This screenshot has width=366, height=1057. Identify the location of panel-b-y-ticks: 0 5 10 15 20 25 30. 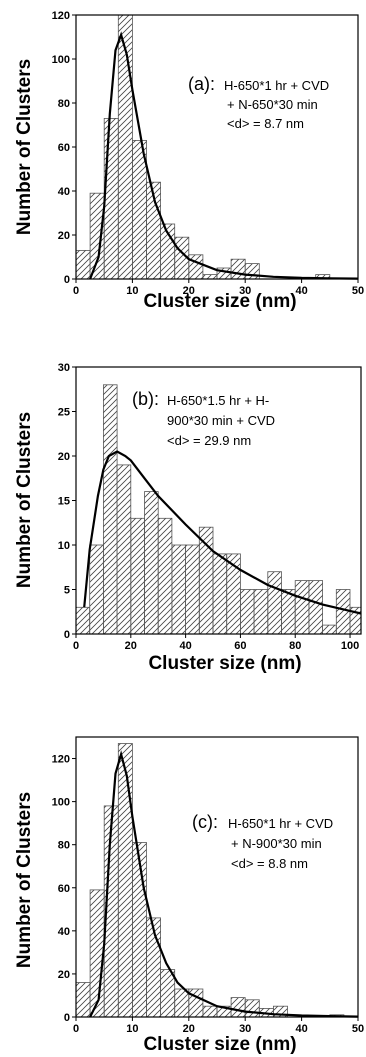
(67, 501).